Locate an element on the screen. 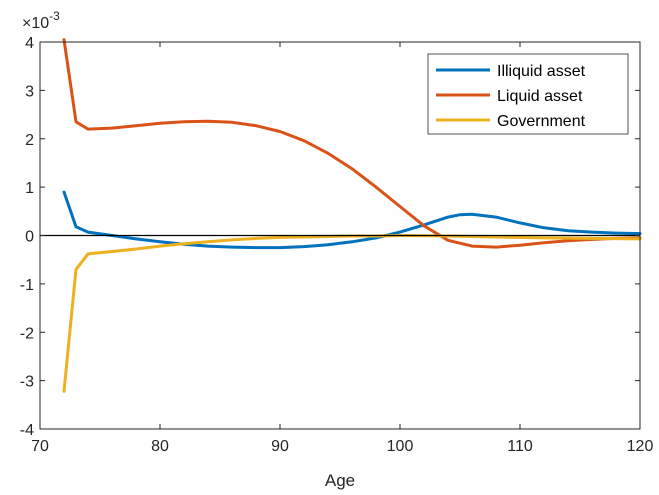 This screenshot has height=495, width=659. x-tick-label: 120 is located at coordinates (640, 446).